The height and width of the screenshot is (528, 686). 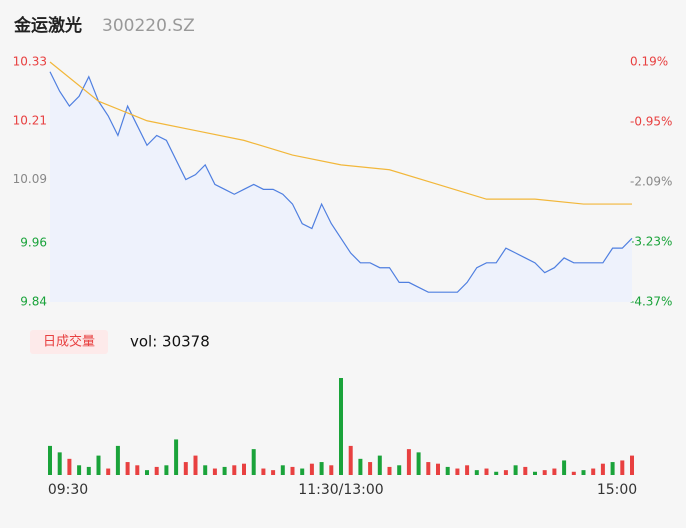 I want to click on y-tick-label: 10.33, so click(x=30, y=62).